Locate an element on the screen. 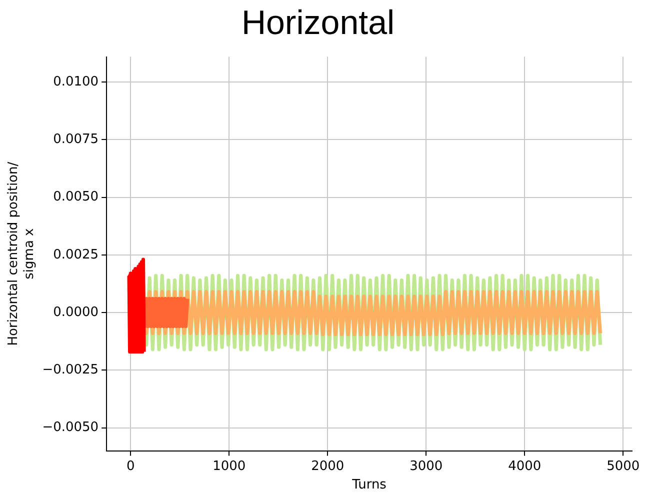 Image resolution: width=646 pixels, height=495 pixels. y-axis-title: Horizontal centroid position/ sigma x is located at coordinates (21, 253).